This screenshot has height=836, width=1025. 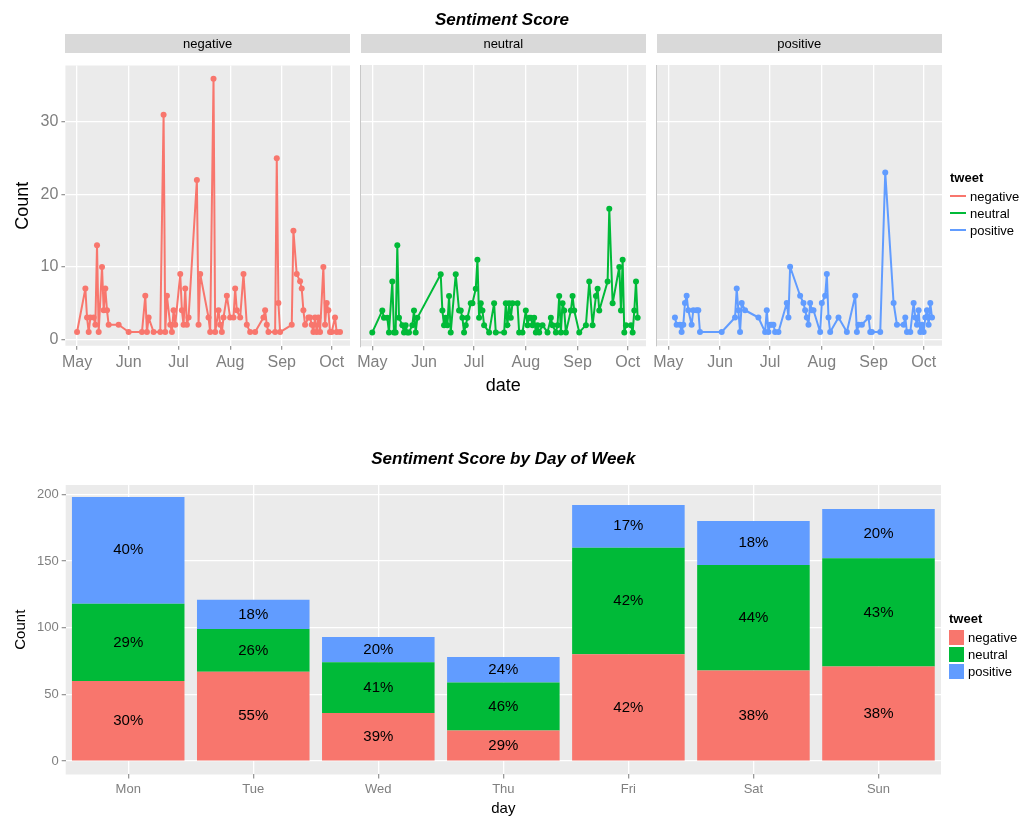 I want to click on y-tick-label: 150, so click(x=47, y=560).